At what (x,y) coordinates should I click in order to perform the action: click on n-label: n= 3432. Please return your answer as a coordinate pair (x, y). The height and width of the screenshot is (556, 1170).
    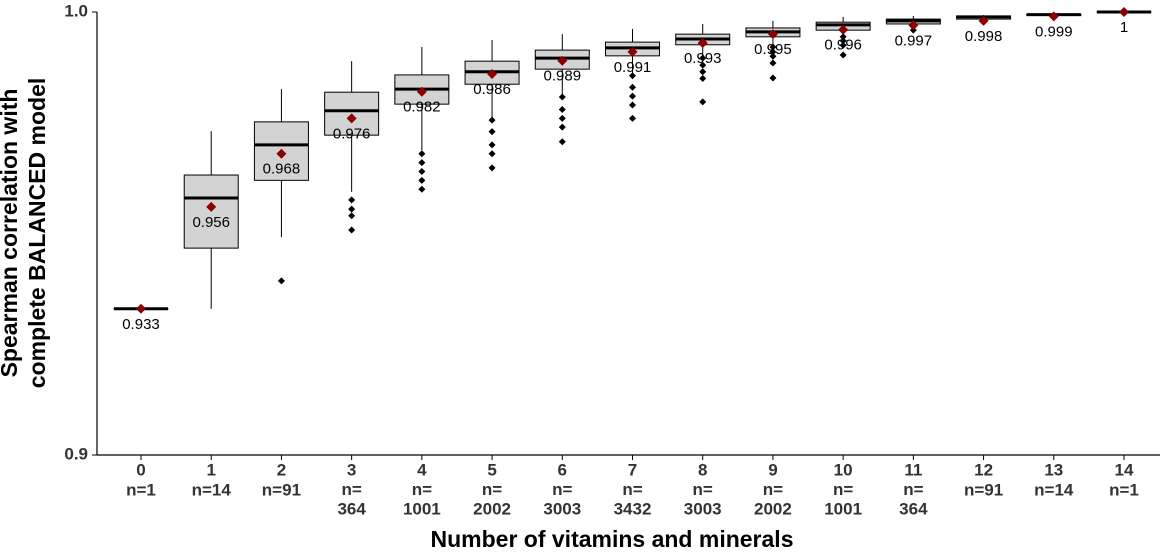
    Looking at the image, I should click on (633, 499).